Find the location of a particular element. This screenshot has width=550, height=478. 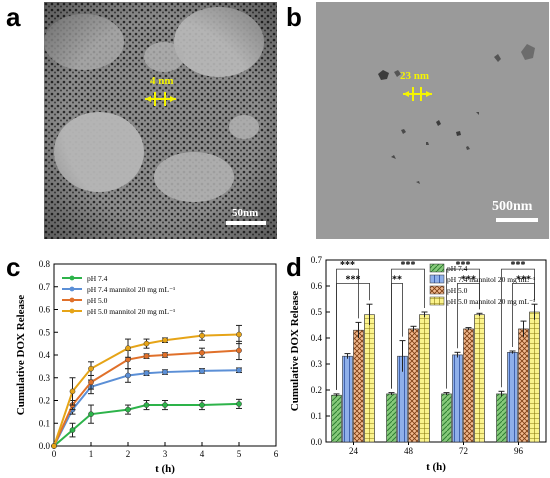

y-tick-label: 0.8 is located at coordinates (45, 264).